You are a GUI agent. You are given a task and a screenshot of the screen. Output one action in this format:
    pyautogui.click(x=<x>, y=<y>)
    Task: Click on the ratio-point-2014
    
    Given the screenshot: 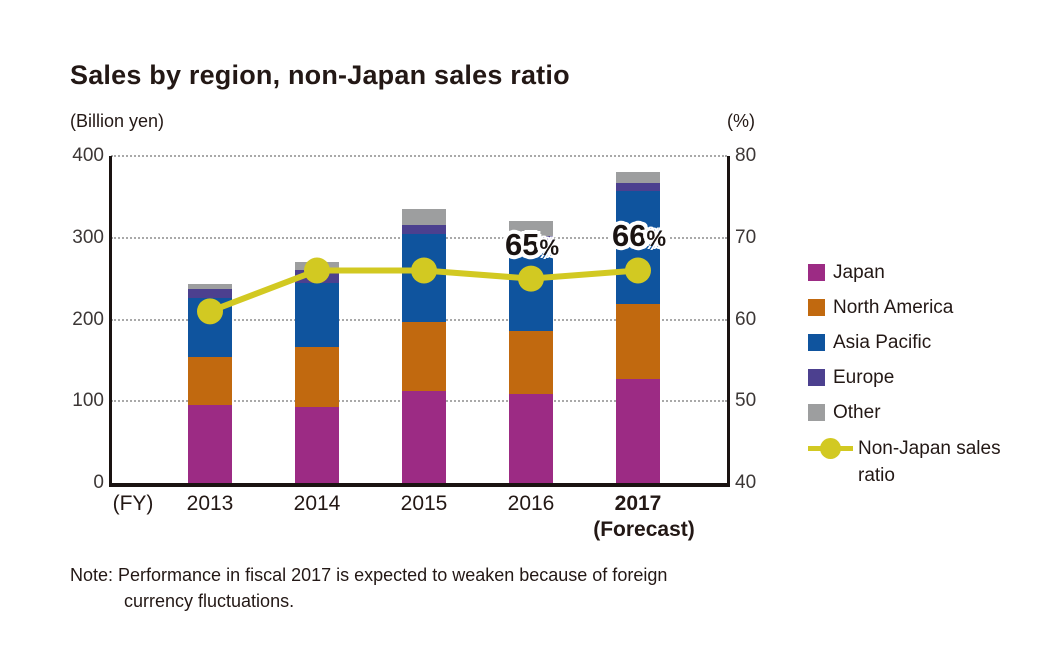 What is the action you would take?
    pyautogui.click(x=317, y=270)
    